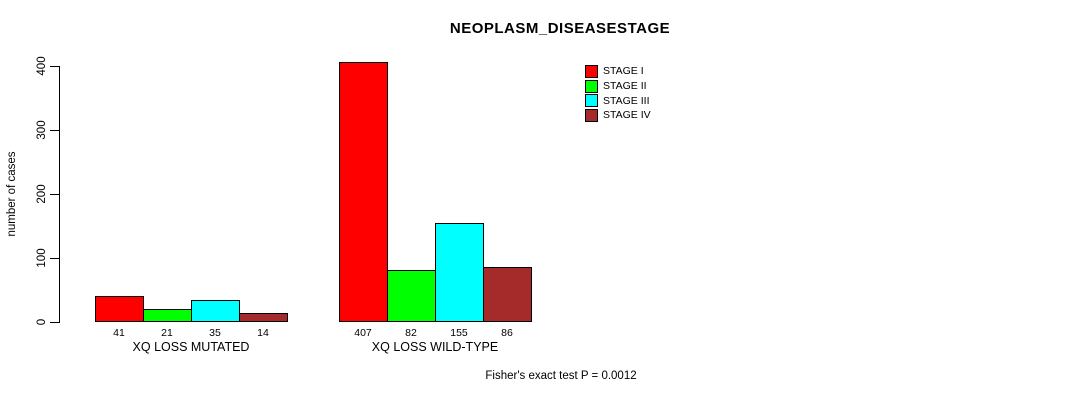 The image size is (1090, 400). Describe the element at coordinates (625, 86) in the screenshot. I see `legend-label-stage-ii: STAGE II` at that location.